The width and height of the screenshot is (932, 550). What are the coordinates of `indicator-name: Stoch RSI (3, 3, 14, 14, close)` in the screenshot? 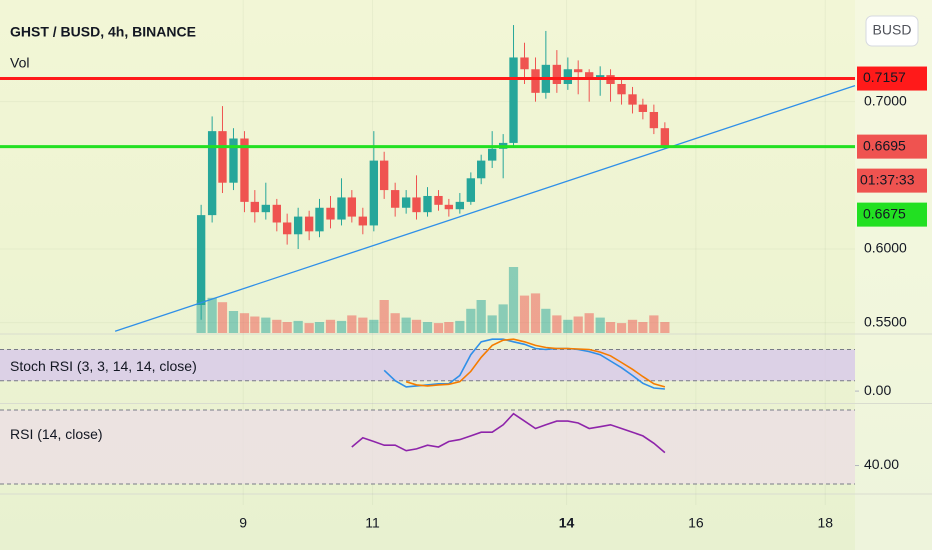 It's located at (103, 366).